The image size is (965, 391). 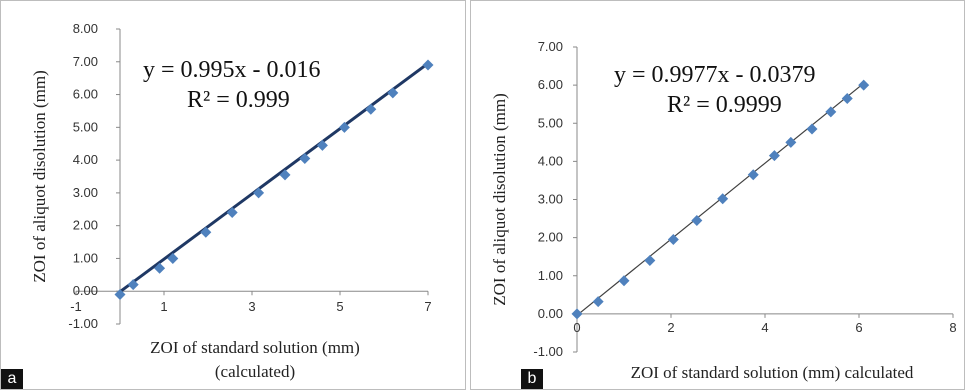 What do you see at coordinates (764, 327) in the screenshot?
I see `x-tick-label: 4` at bounding box center [764, 327].